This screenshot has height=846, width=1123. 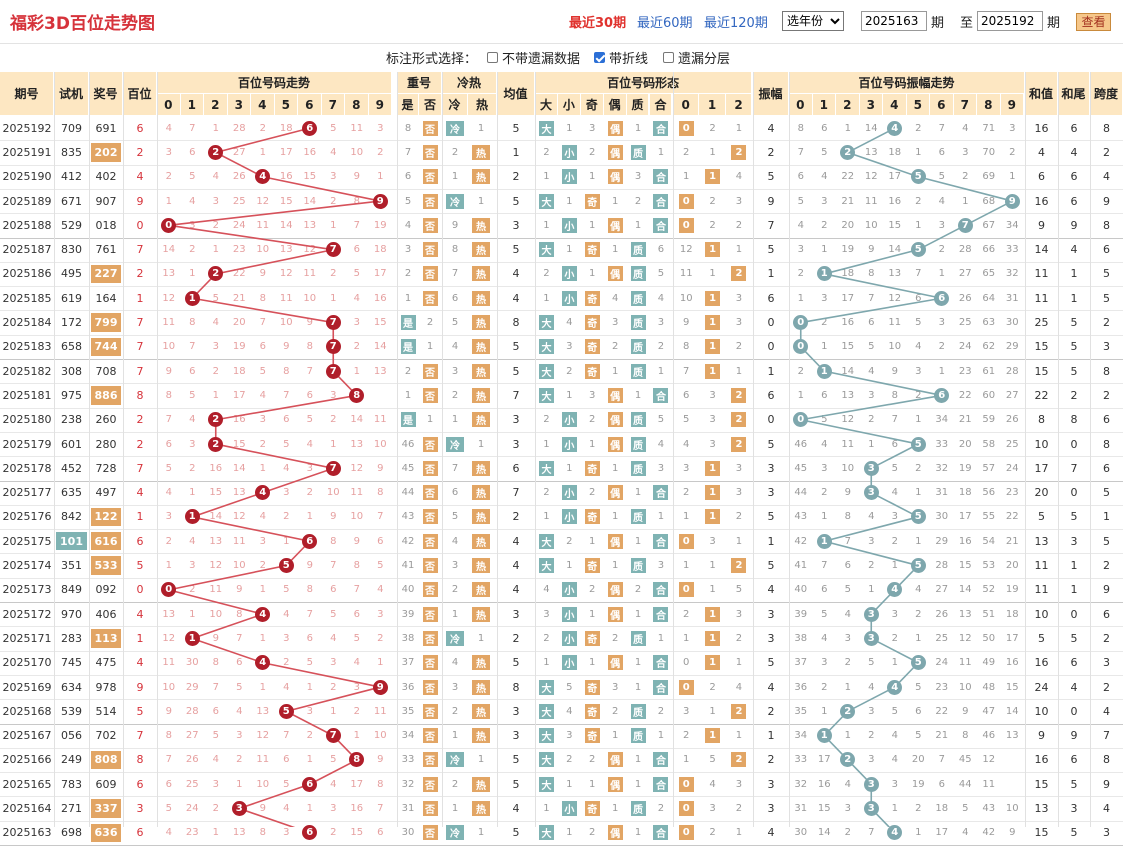 I want to click on shape-tag: 质, so click(x=638, y=250).